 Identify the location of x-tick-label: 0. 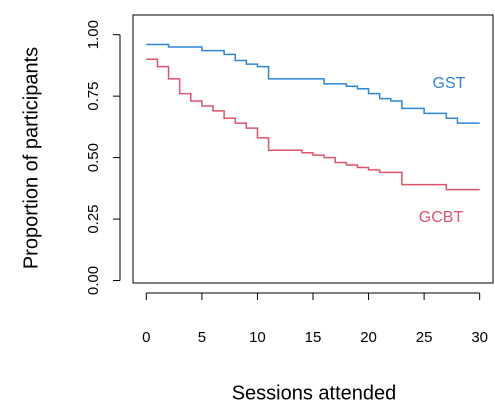
(146, 337).